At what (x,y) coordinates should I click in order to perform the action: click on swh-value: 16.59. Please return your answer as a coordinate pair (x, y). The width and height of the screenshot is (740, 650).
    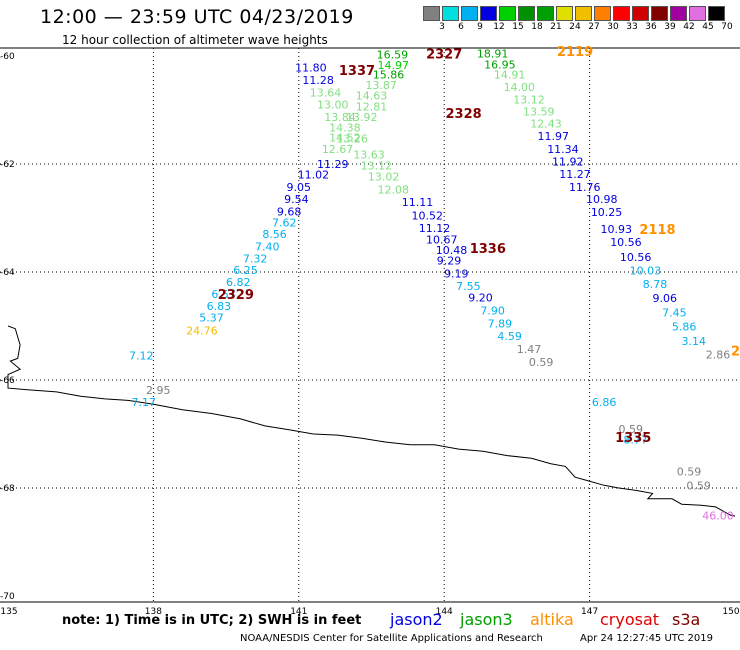
    Looking at the image, I should click on (393, 55).